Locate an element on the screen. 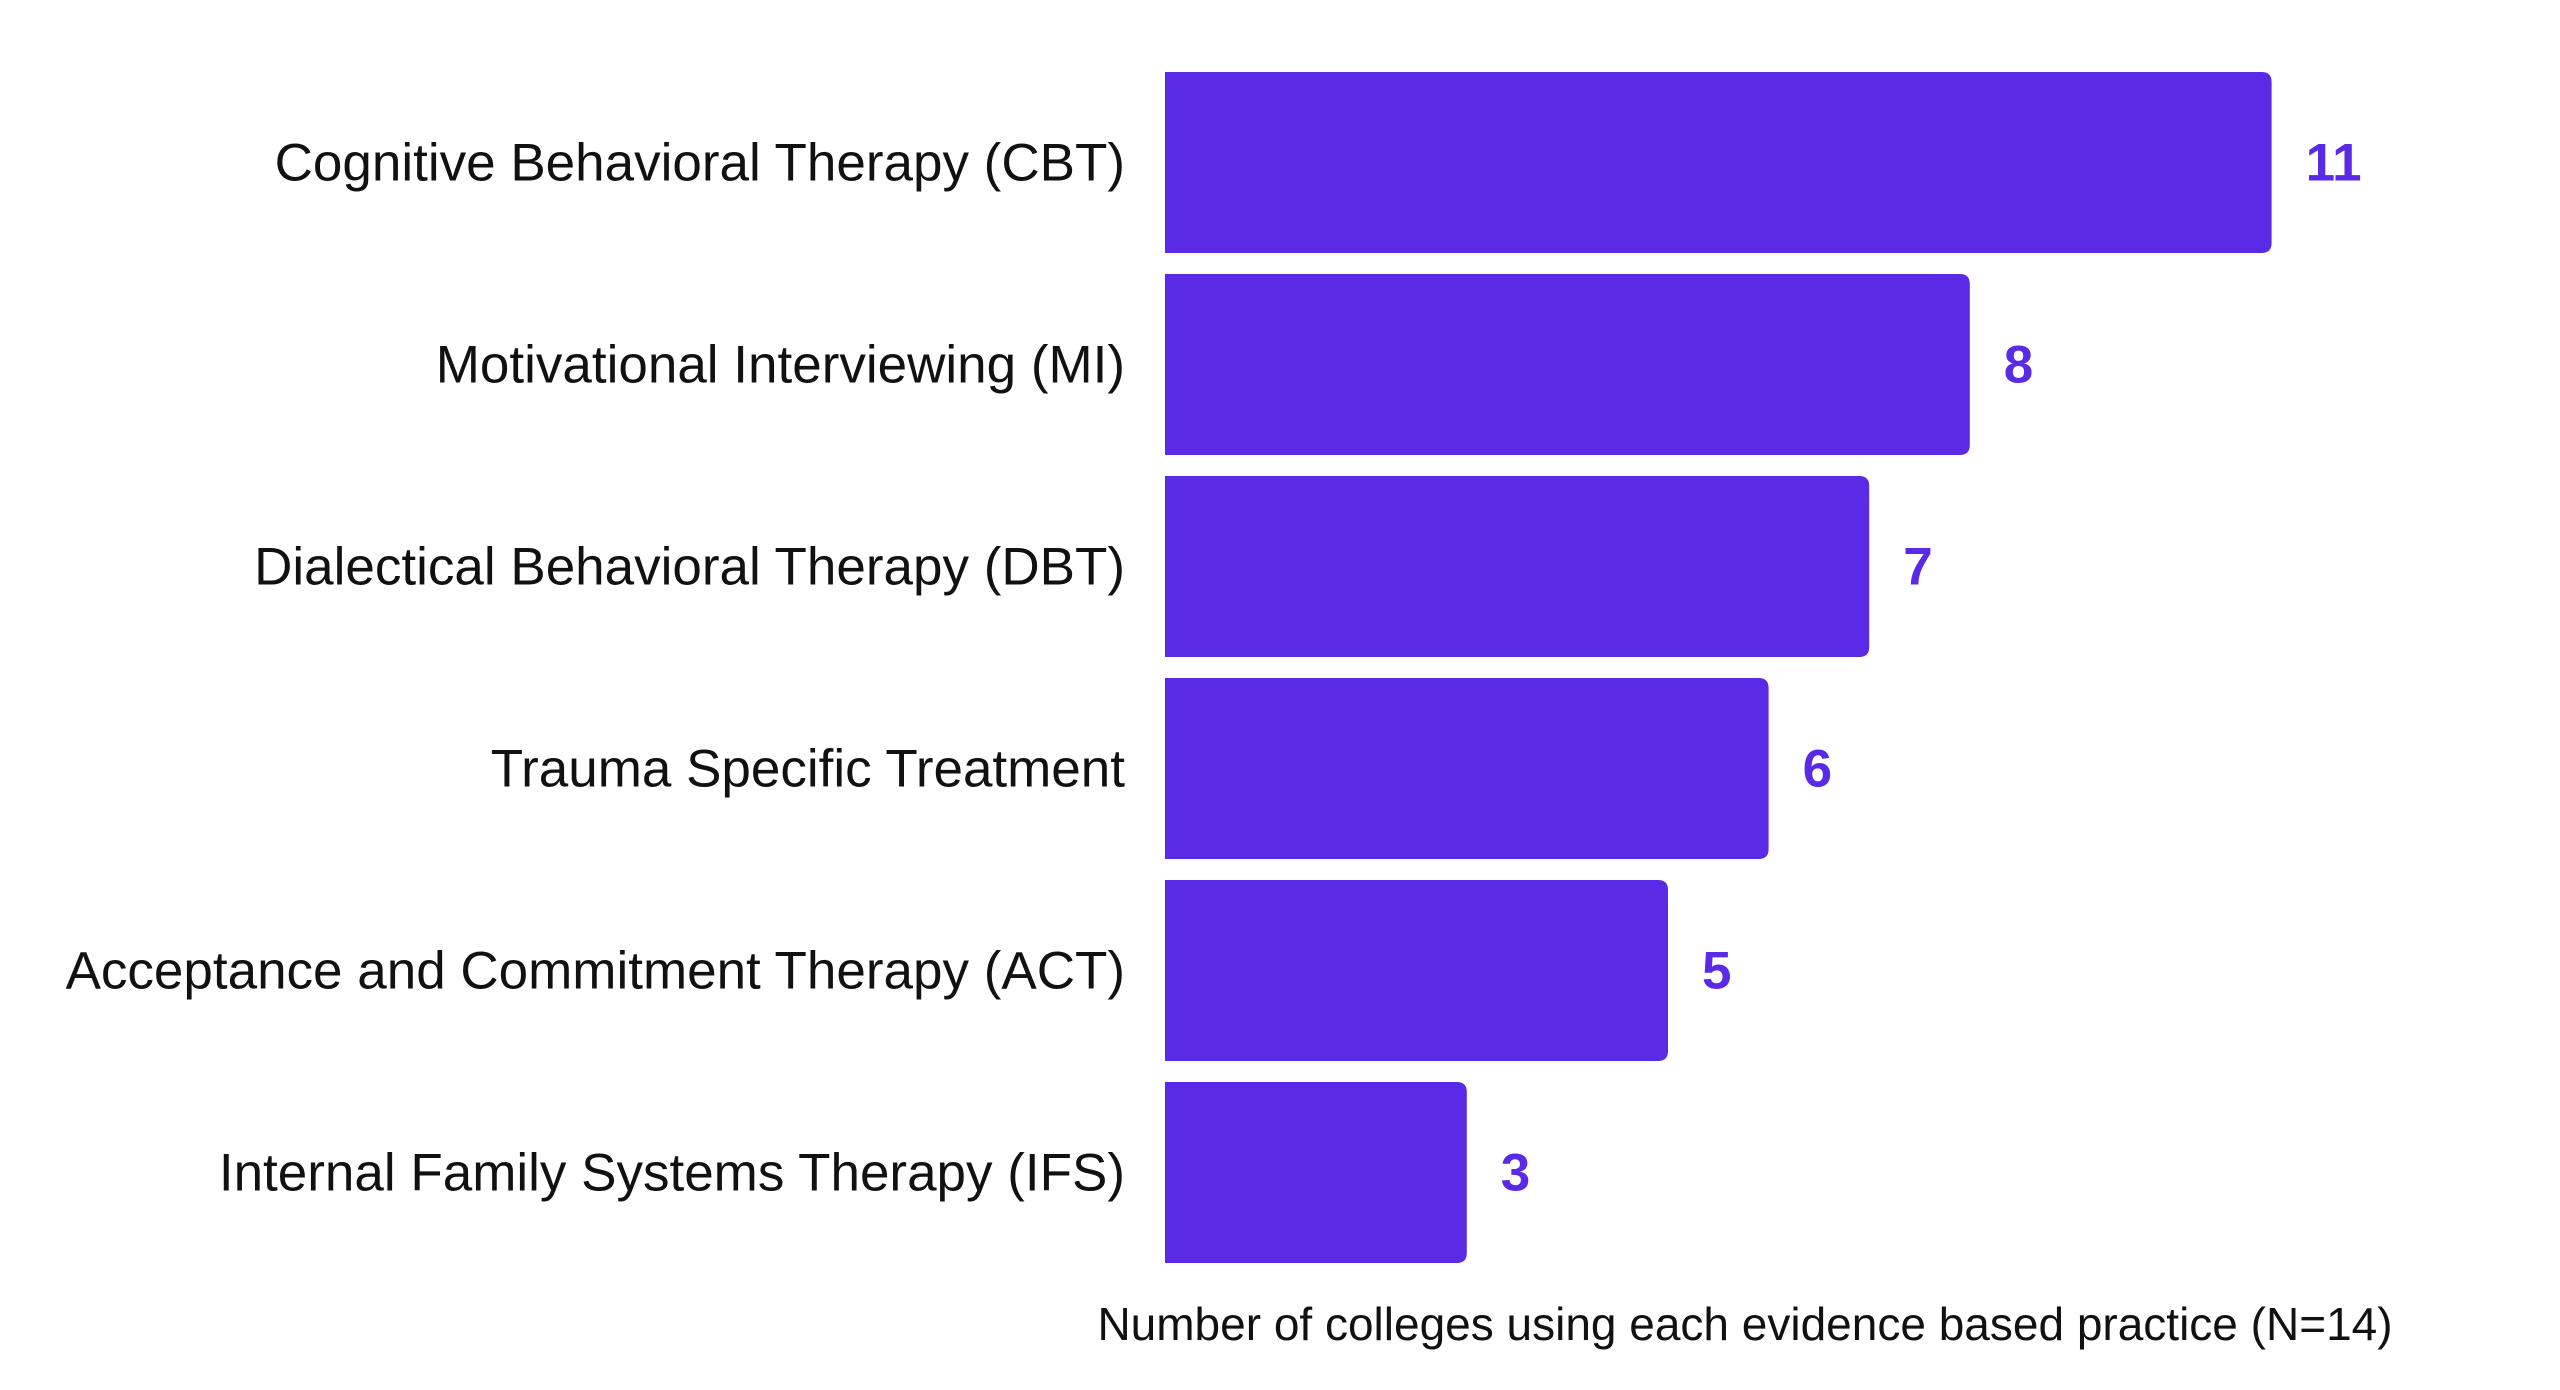 The width and height of the screenshot is (2560, 1390). value-label: 3 is located at coordinates (1515, 1173).